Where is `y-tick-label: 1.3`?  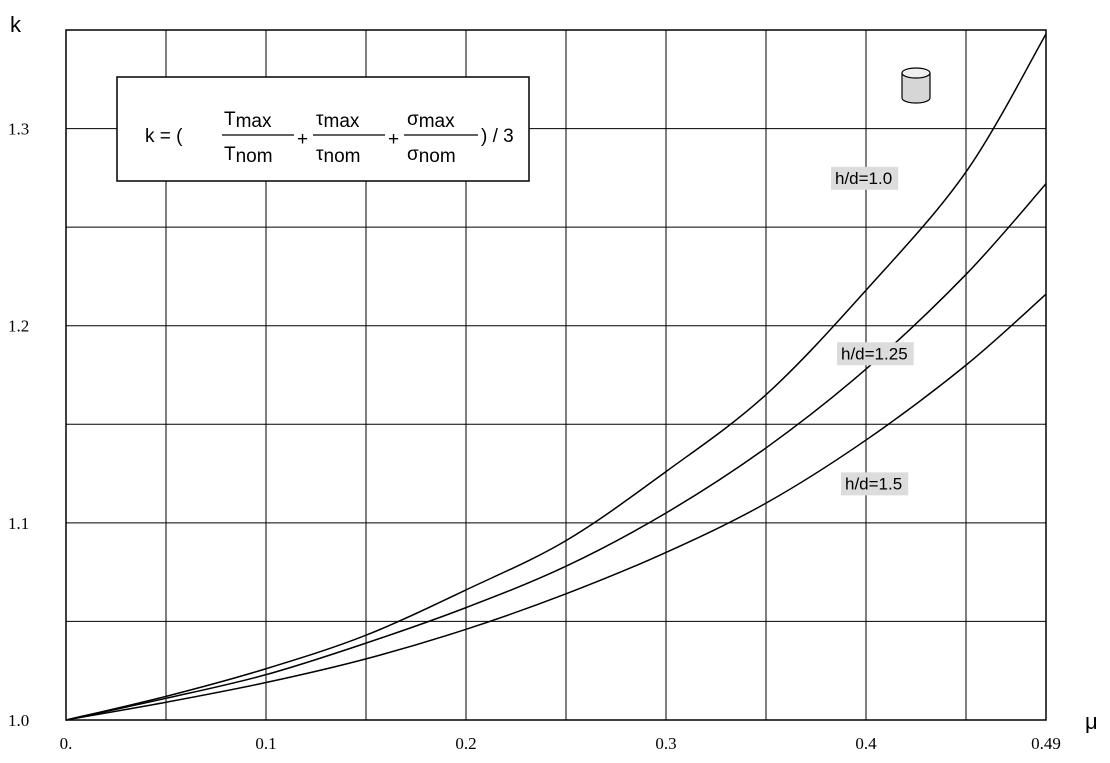
y-tick-label: 1.3 is located at coordinates (18, 129).